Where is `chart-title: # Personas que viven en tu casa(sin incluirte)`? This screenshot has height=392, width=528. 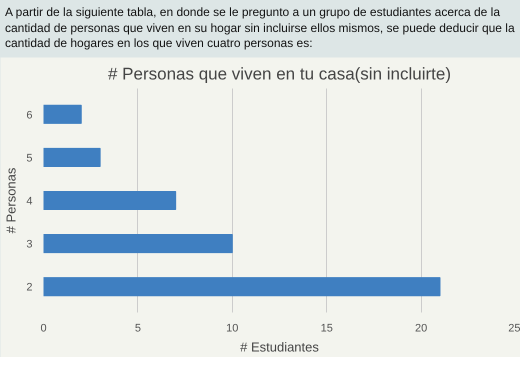 chart-title: # Personas que viven en tu casa(sin incluirte) is located at coordinates (280, 74).